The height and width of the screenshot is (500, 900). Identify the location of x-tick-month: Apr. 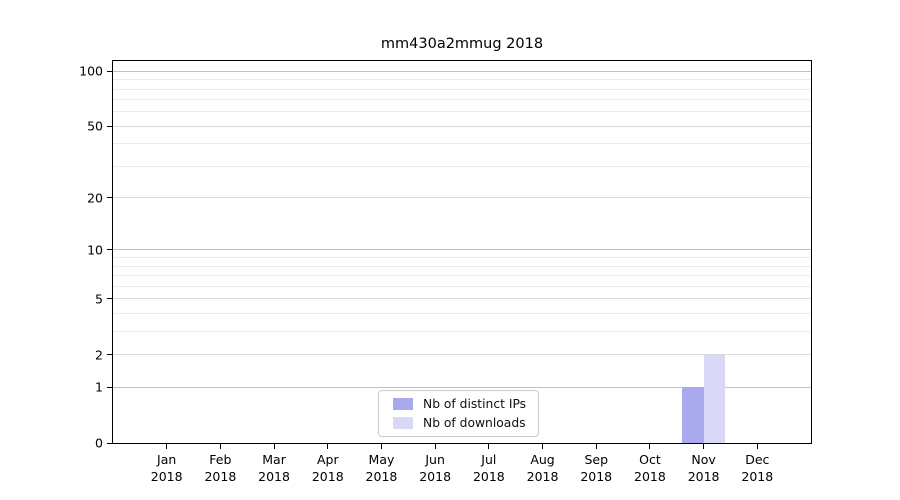
(327, 459).